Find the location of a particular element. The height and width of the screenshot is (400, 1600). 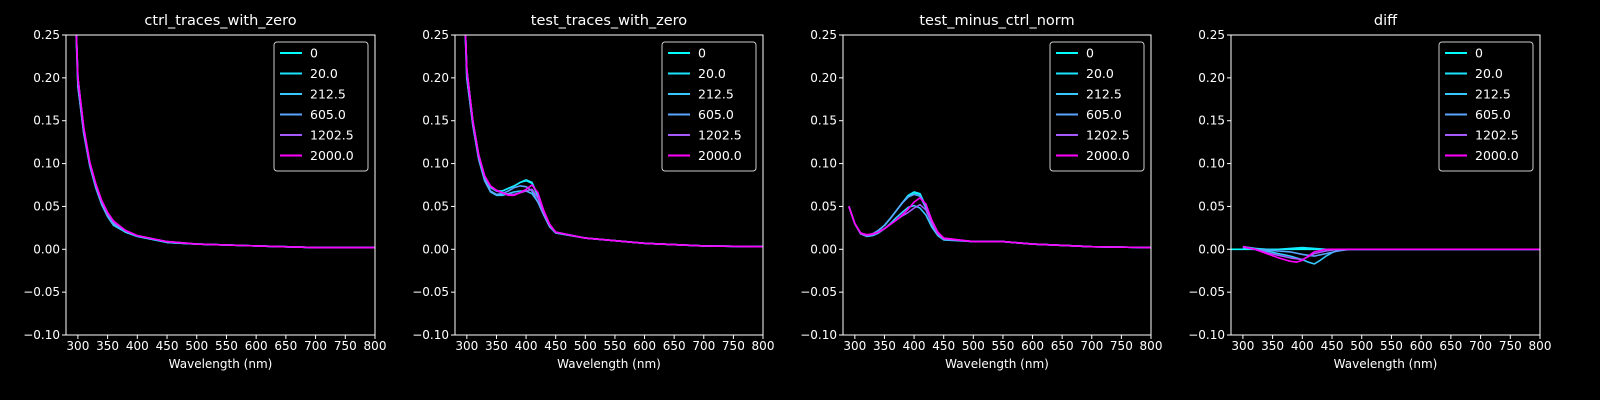

chart-title: test_minus_ctrl_norm is located at coordinates (996, 21).